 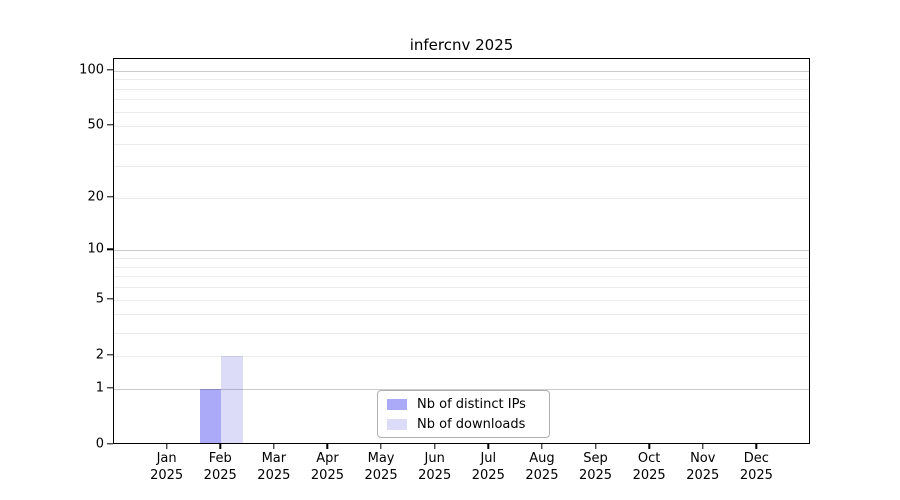 What do you see at coordinates (95, 197) in the screenshot?
I see `y-tick-label: 20` at bounding box center [95, 197].